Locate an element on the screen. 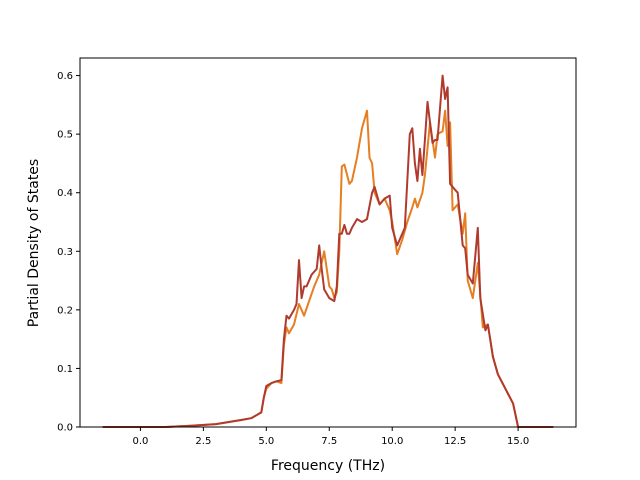 The height and width of the screenshot is (480, 640). y-tick-label: 0.4 is located at coordinates (65, 193).